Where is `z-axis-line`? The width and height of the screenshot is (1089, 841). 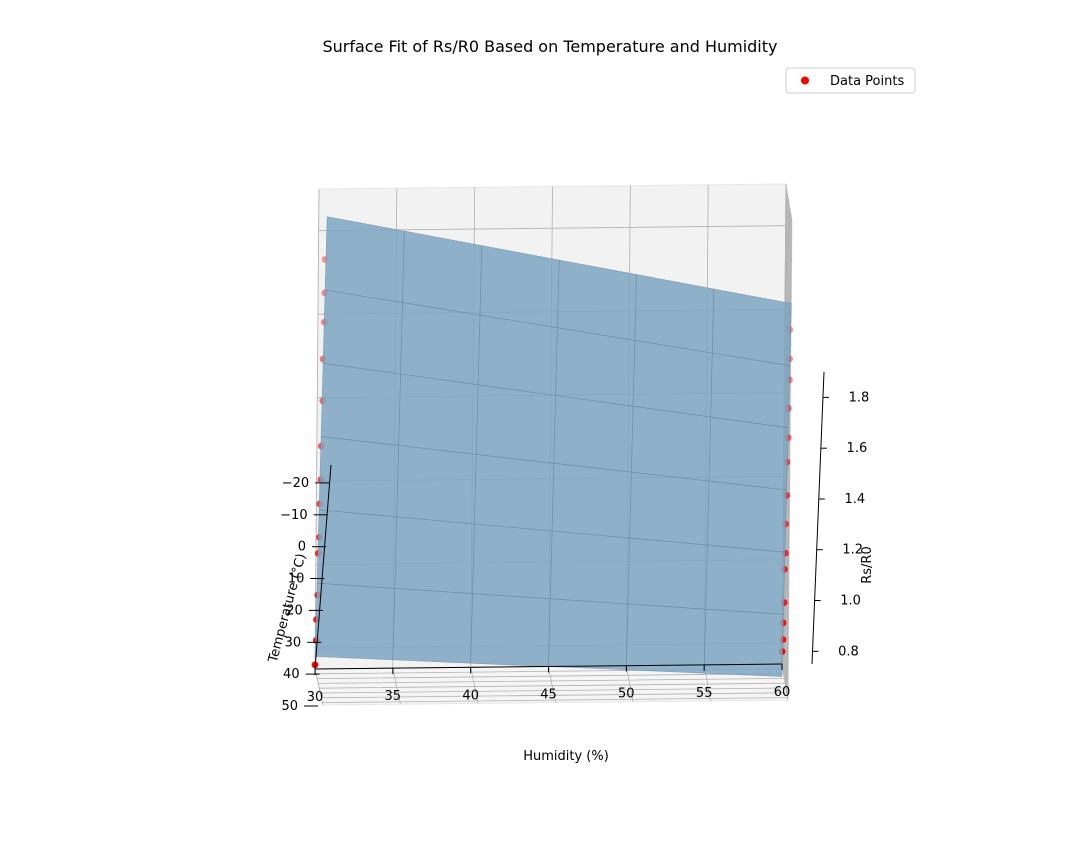
z-axis-line is located at coordinates (818, 518).